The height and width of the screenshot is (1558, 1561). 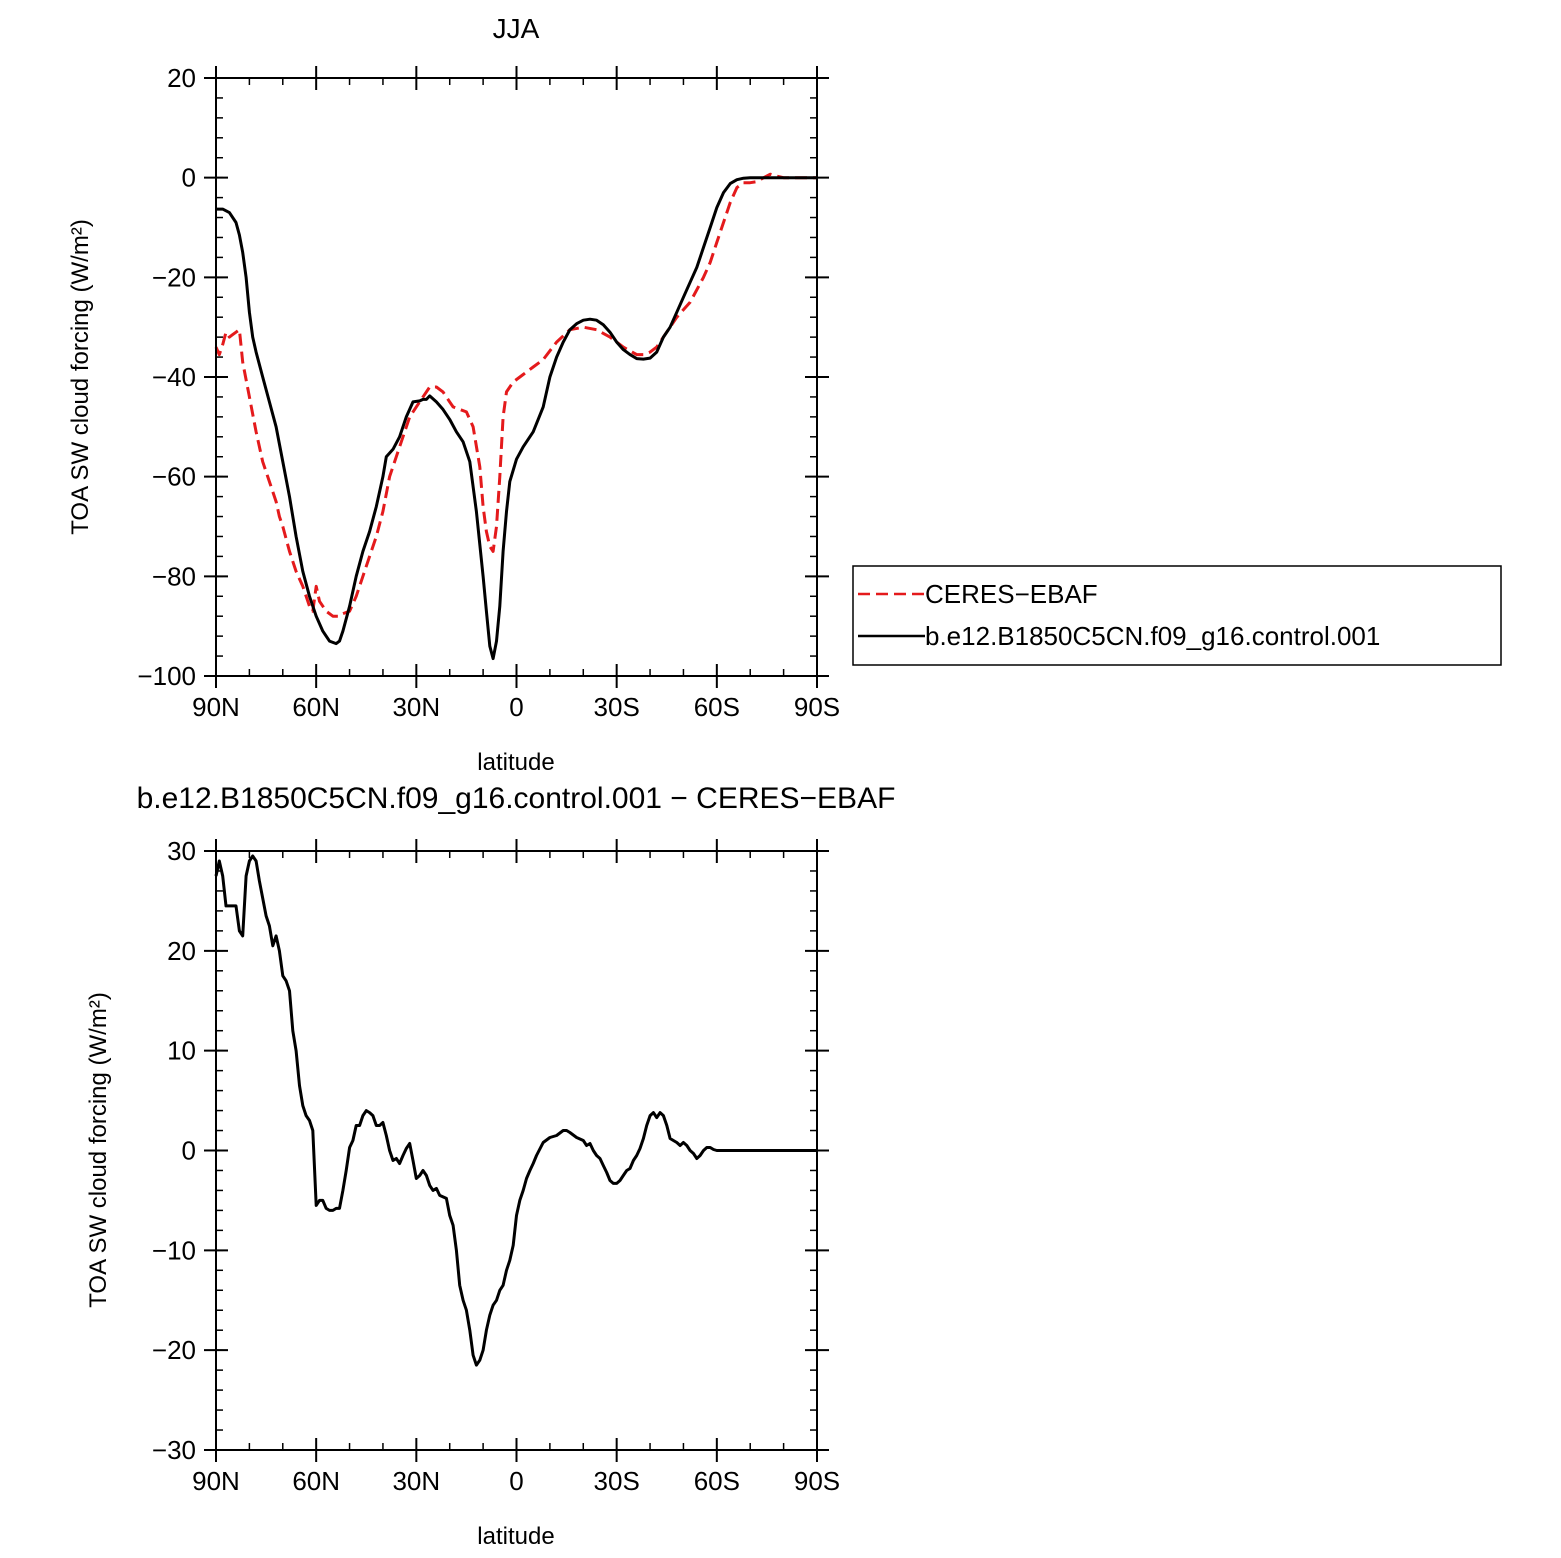 What do you see at coordinates (515, 395) in the screenshot?
I see `series-line-ceres` at bounding box center [515, 395].